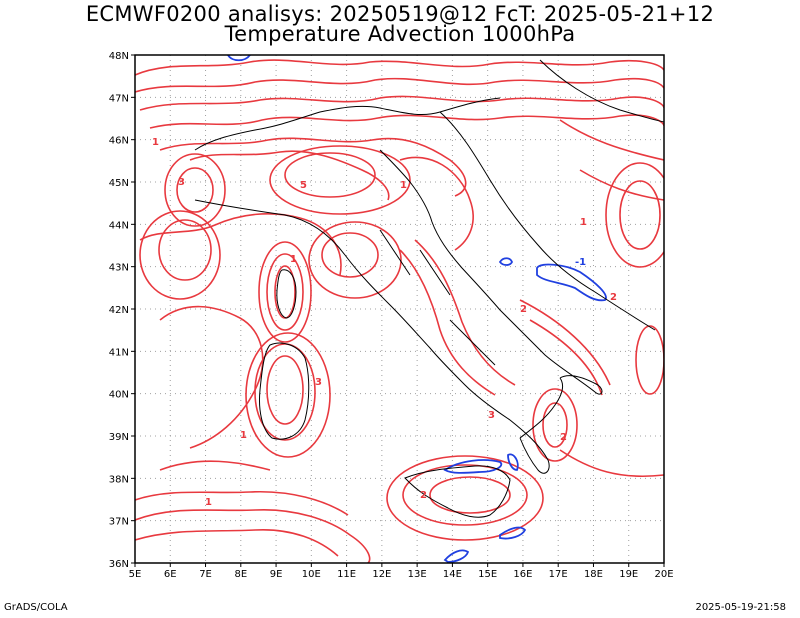 This screenshot has width=800, height=618. What do you see at coordinates (456, 556) in the screenshot?
I see `neg-contour-south` at bounding box center [456, 556].